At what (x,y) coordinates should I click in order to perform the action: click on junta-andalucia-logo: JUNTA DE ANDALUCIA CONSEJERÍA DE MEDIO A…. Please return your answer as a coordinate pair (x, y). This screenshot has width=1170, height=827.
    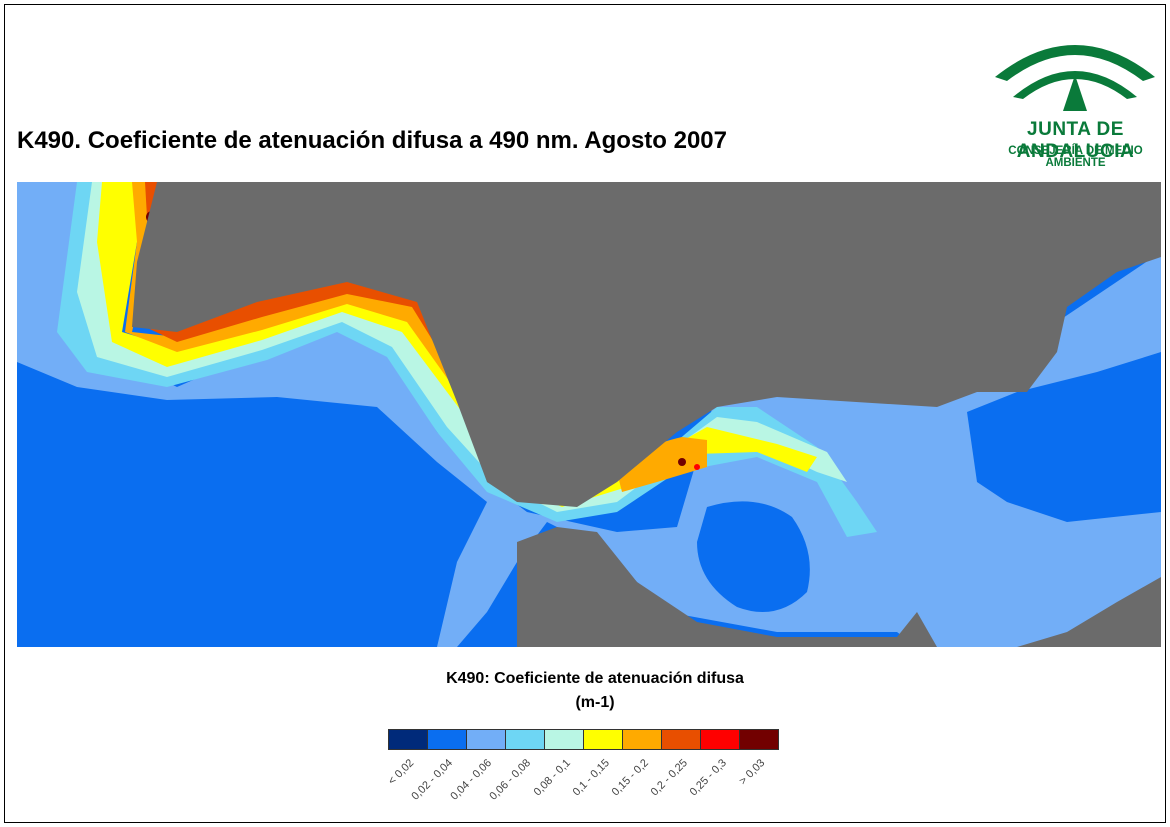
    Looking at the image, I should click on (1075, 94).